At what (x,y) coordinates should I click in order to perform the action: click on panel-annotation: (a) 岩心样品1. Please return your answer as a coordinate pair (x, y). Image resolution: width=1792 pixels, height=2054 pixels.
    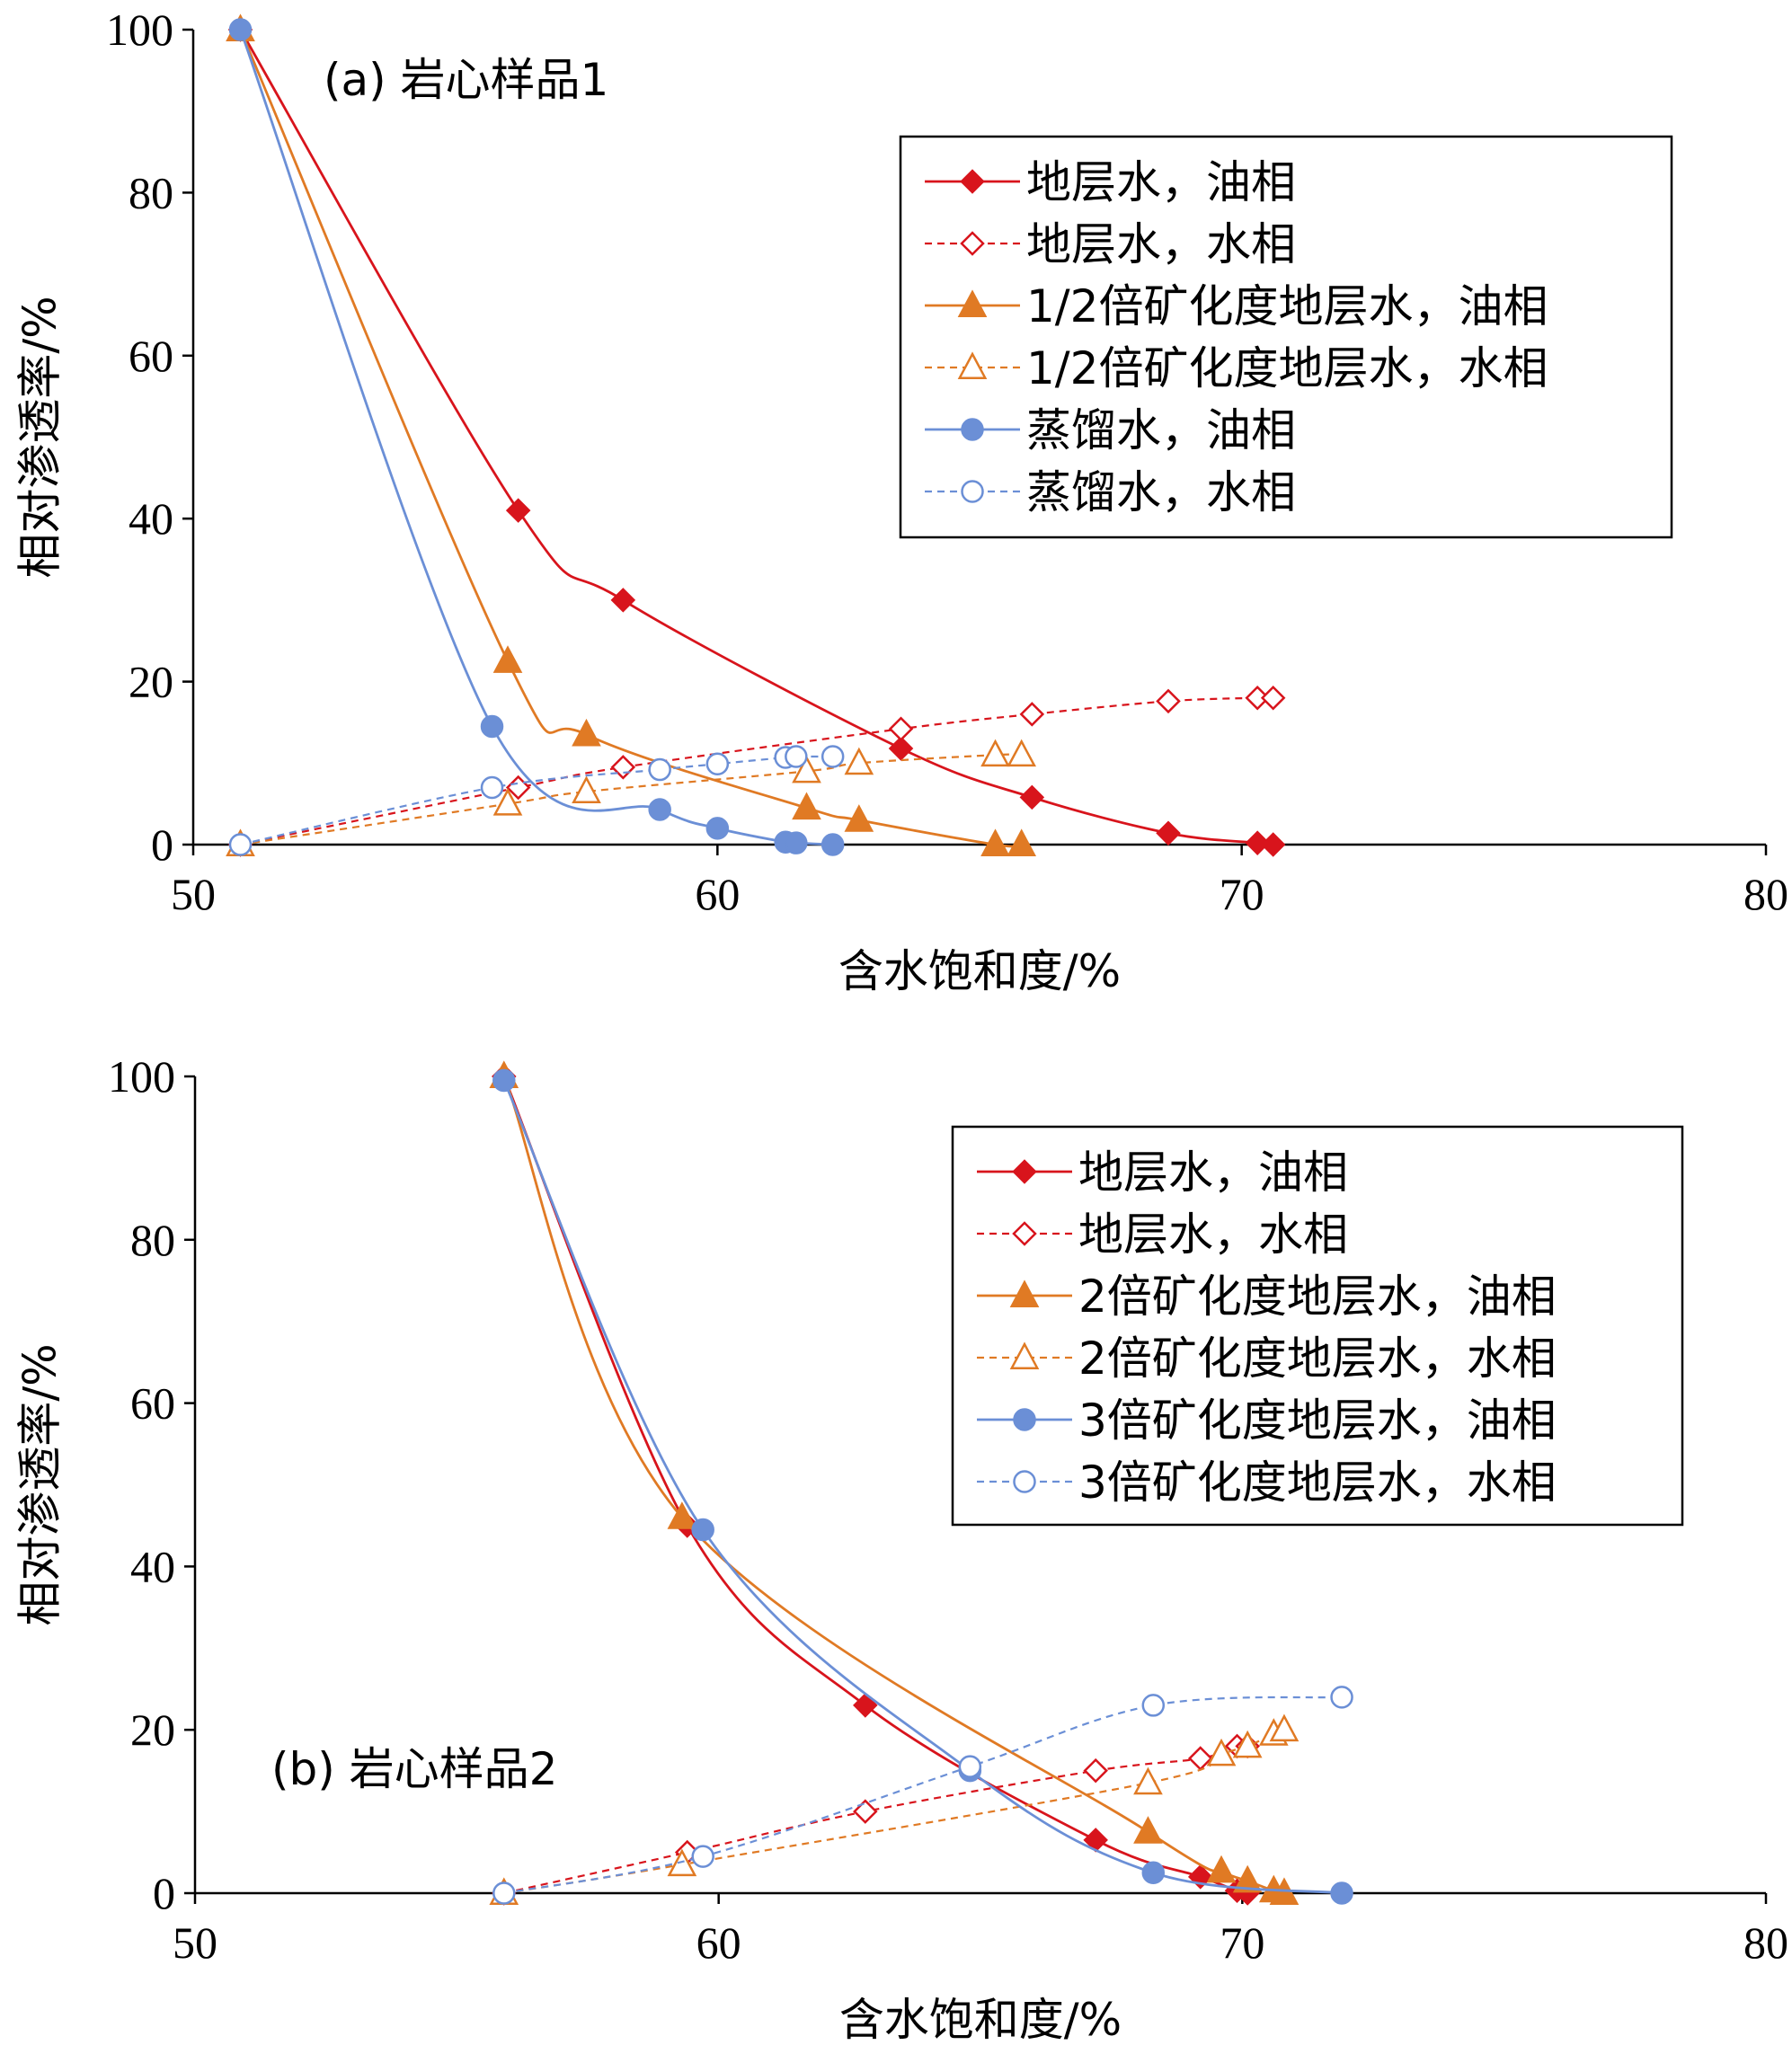
    Looking at the image, I should click on (466, 80).